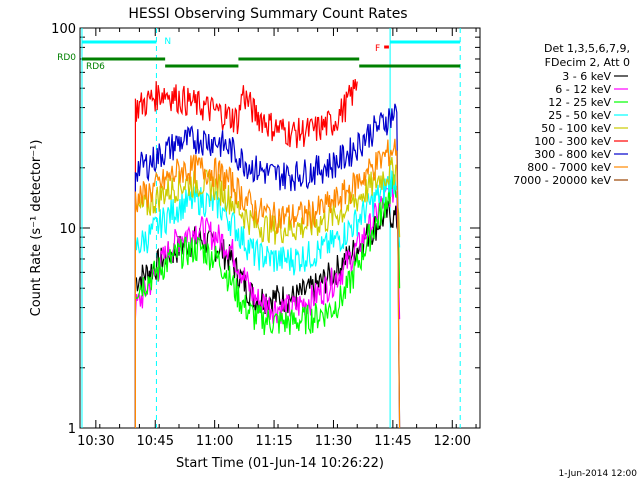 The height and width of the screenshot is (480, 640). I want to click on x-tick-label: 11:45, so click(392, 441).